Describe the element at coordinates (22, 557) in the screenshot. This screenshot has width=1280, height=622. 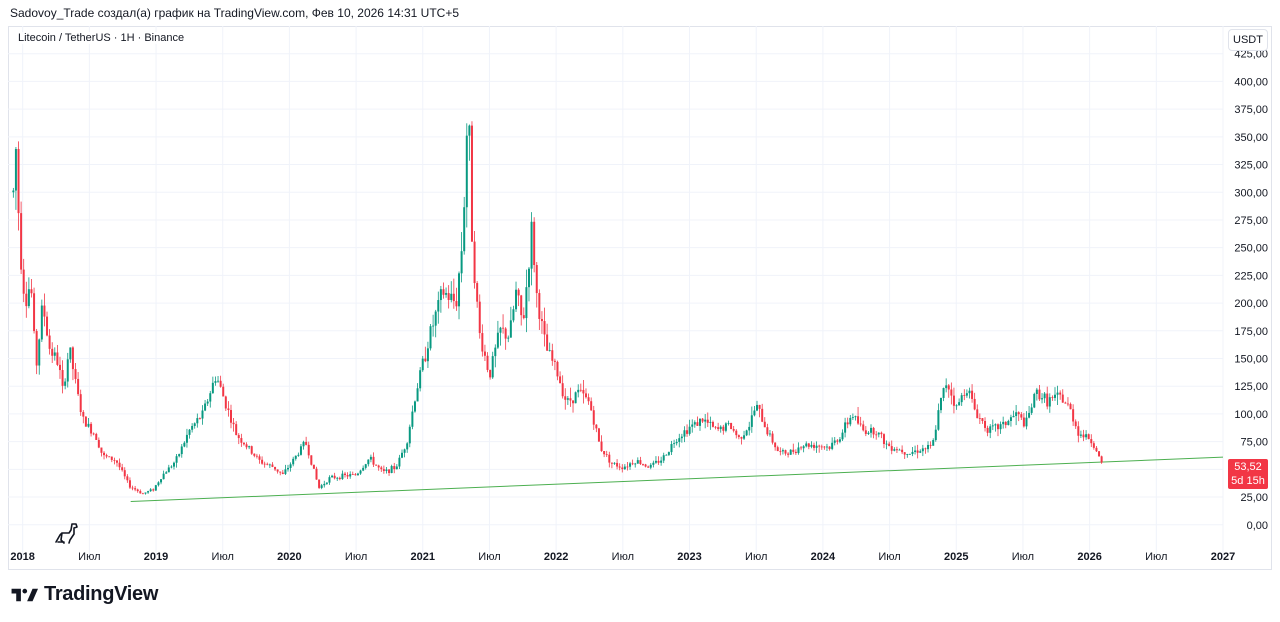
I see `x-tick-label: 2018` at that location.